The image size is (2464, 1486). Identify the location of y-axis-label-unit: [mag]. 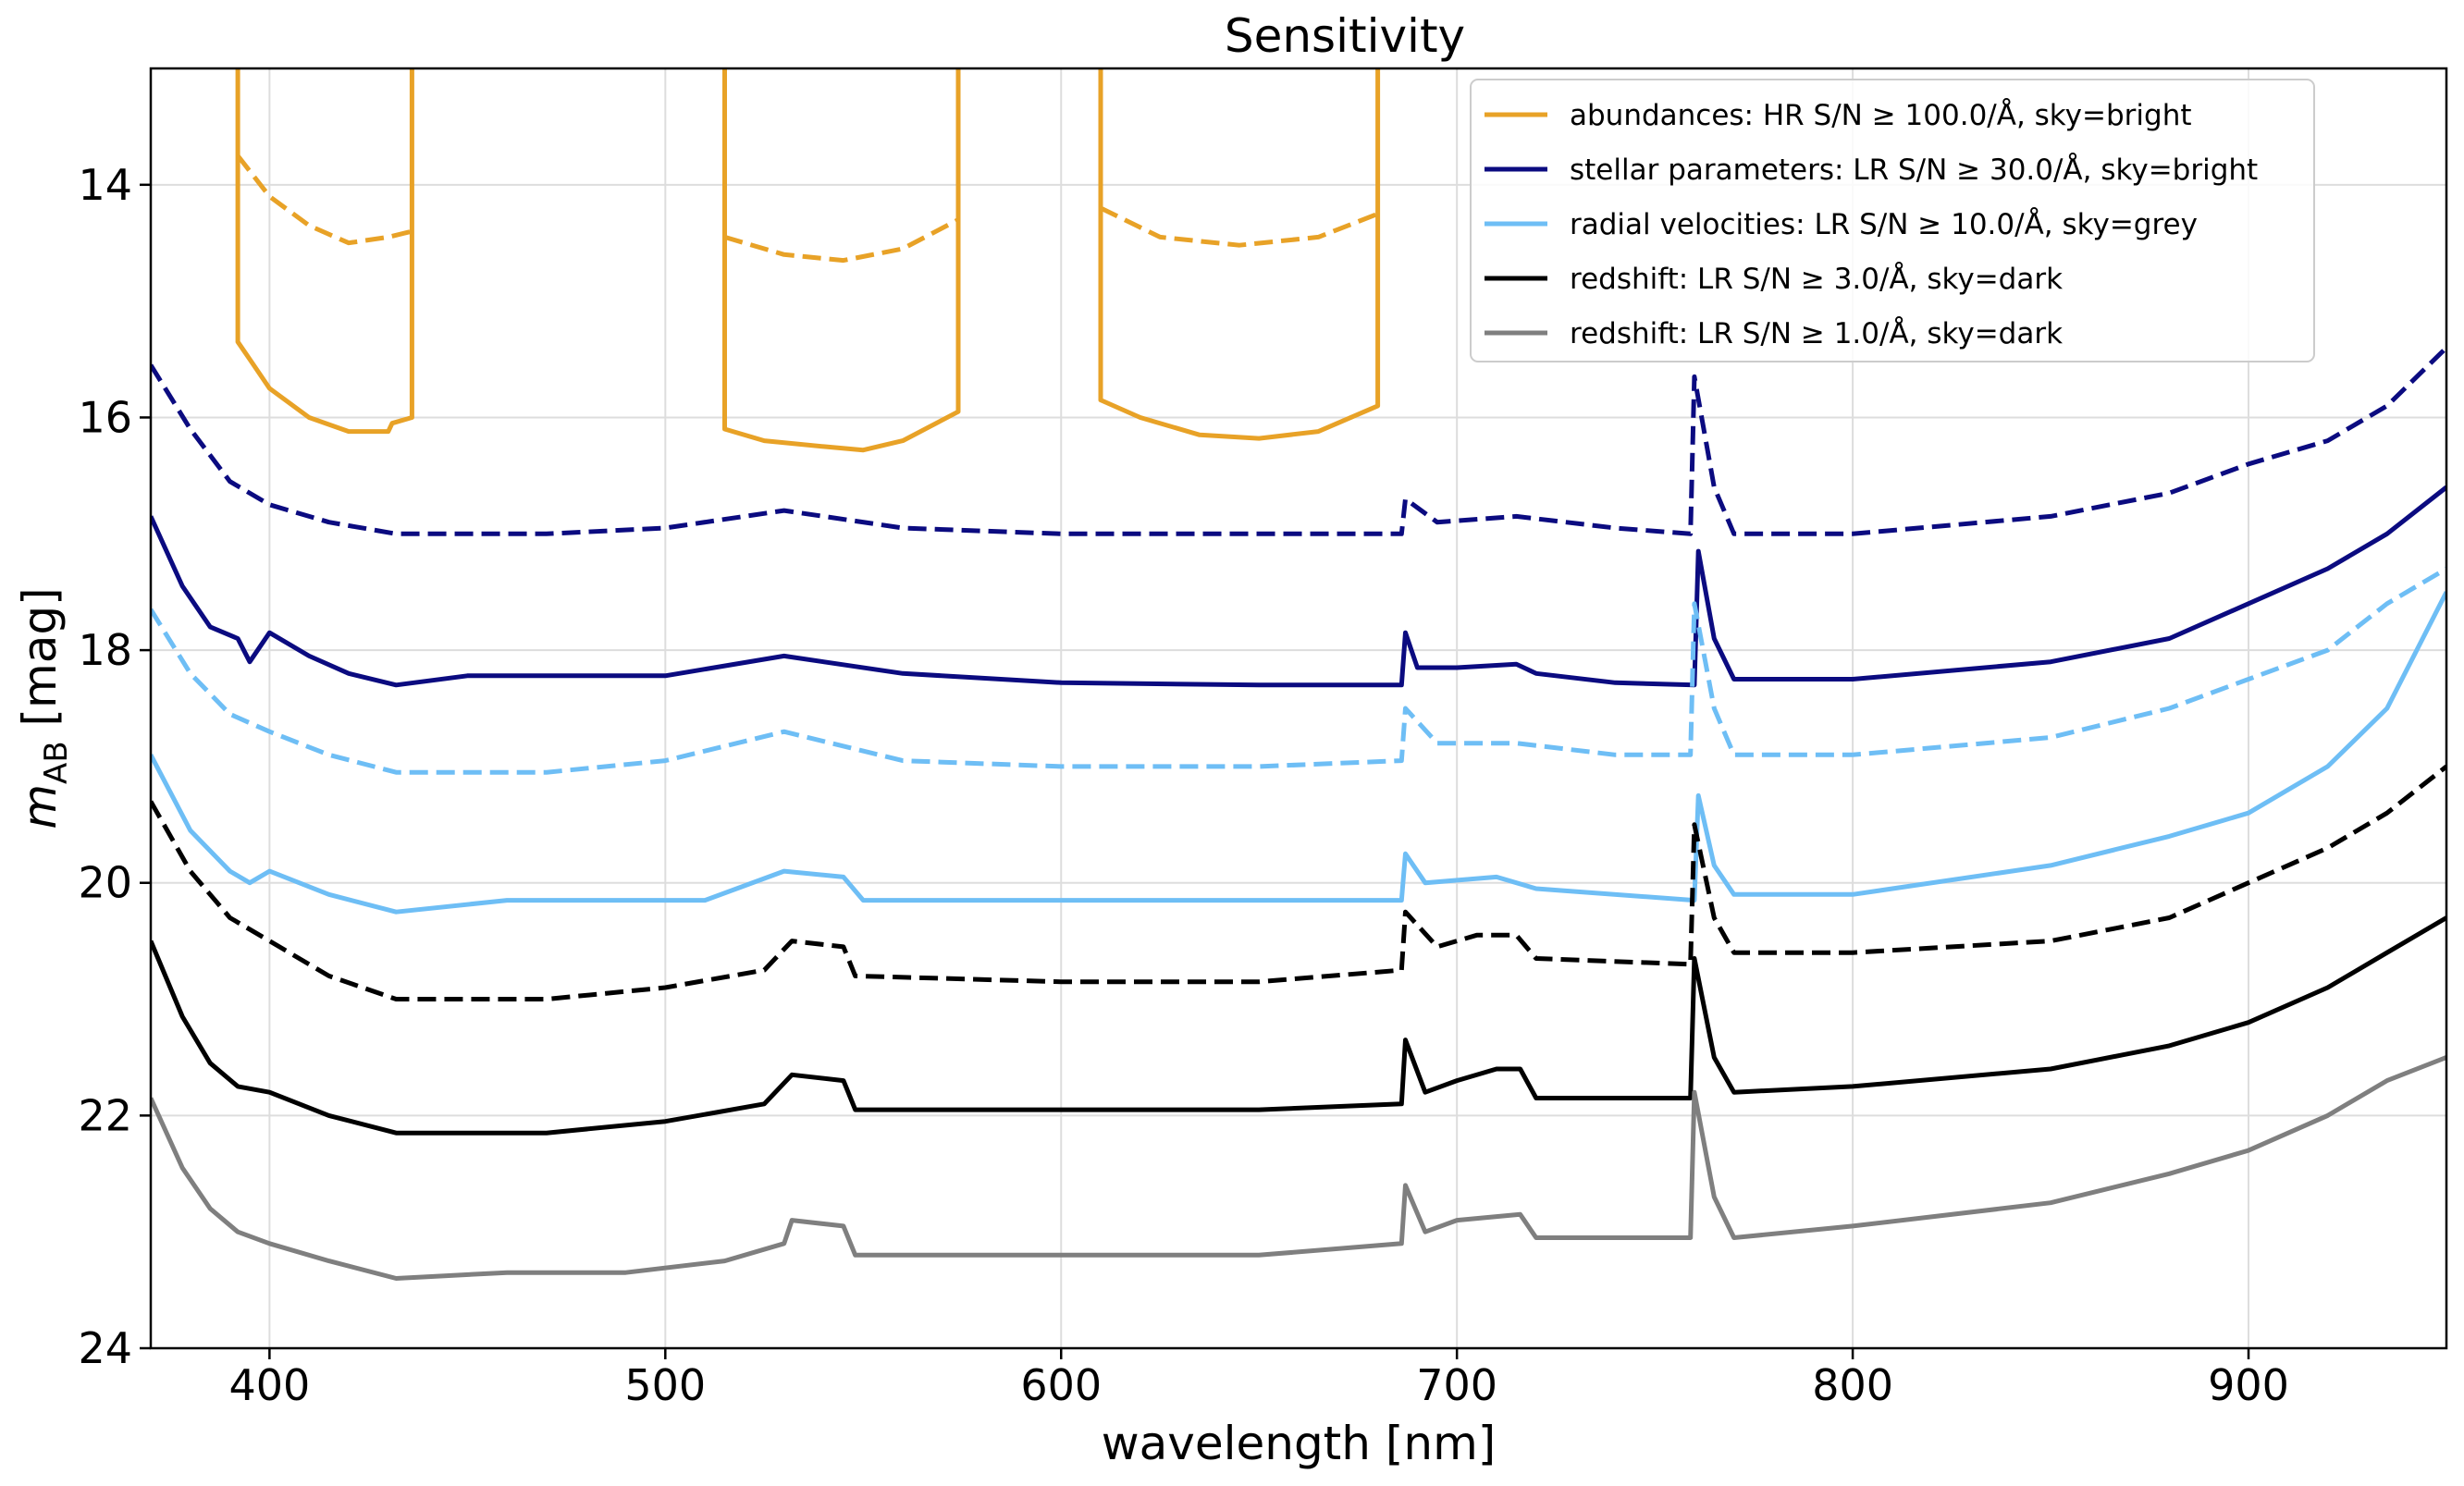
(40, 664).